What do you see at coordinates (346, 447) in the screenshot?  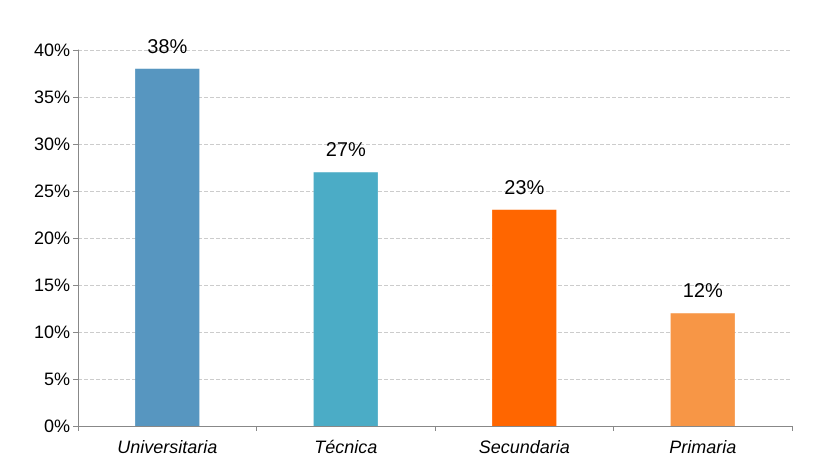 I see `x-tick-label: Técnica` at bounding box center [346, 447].